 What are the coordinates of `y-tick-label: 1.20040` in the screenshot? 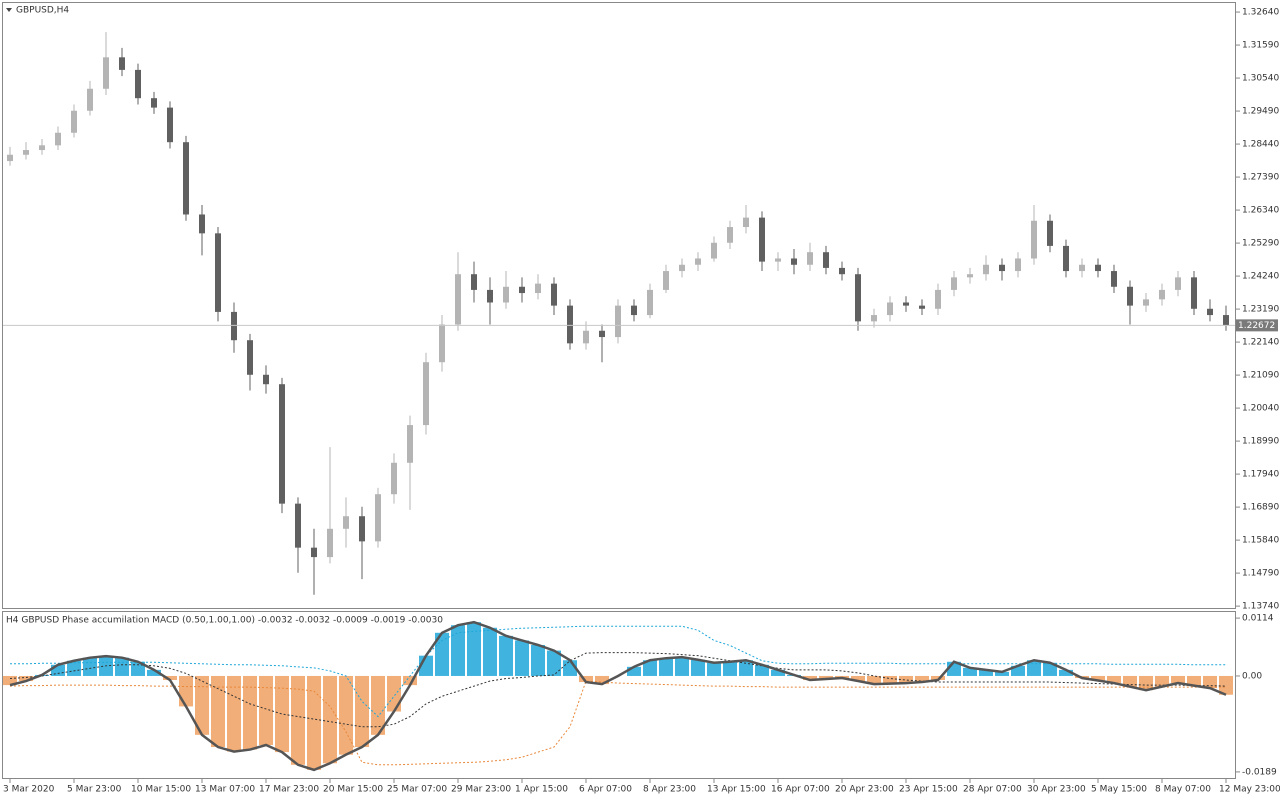 It's located at (1260, 409).